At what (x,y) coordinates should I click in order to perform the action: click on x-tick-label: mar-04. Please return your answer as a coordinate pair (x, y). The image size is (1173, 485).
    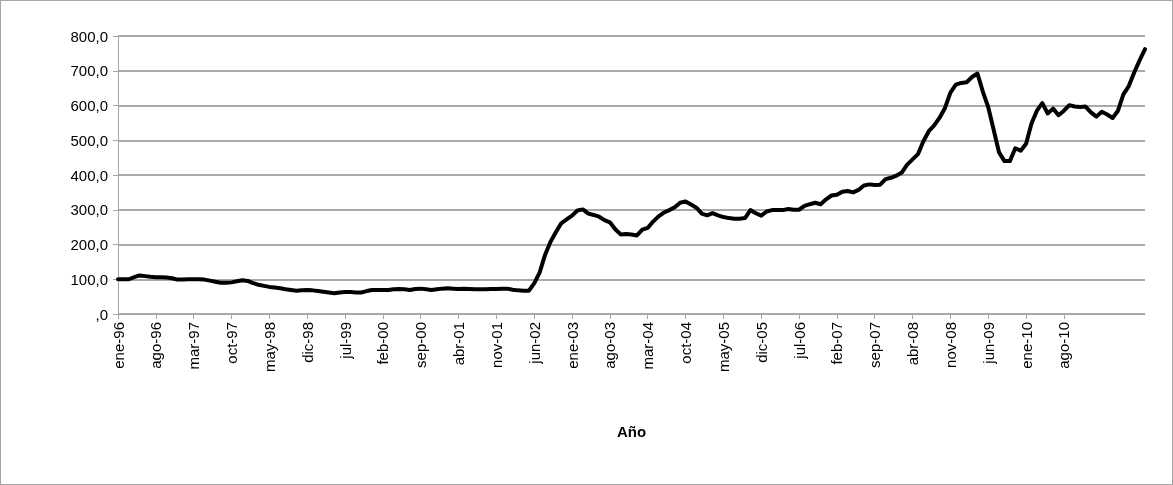
    Looking at the image, I should click on (648, 346).